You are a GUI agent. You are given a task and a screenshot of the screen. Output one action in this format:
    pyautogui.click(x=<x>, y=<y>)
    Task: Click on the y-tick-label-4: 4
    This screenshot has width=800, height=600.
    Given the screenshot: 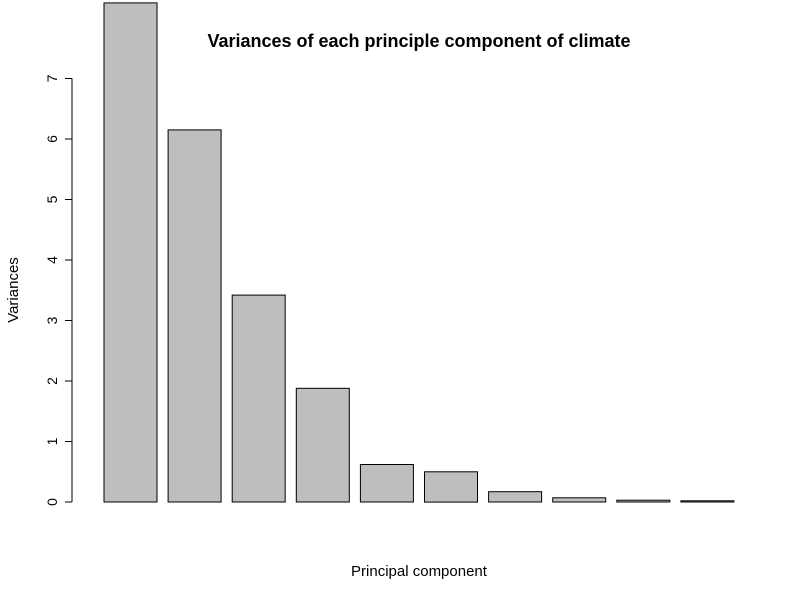 What is the action you would take?
    pyautogui.click(x=52, y=260)
    